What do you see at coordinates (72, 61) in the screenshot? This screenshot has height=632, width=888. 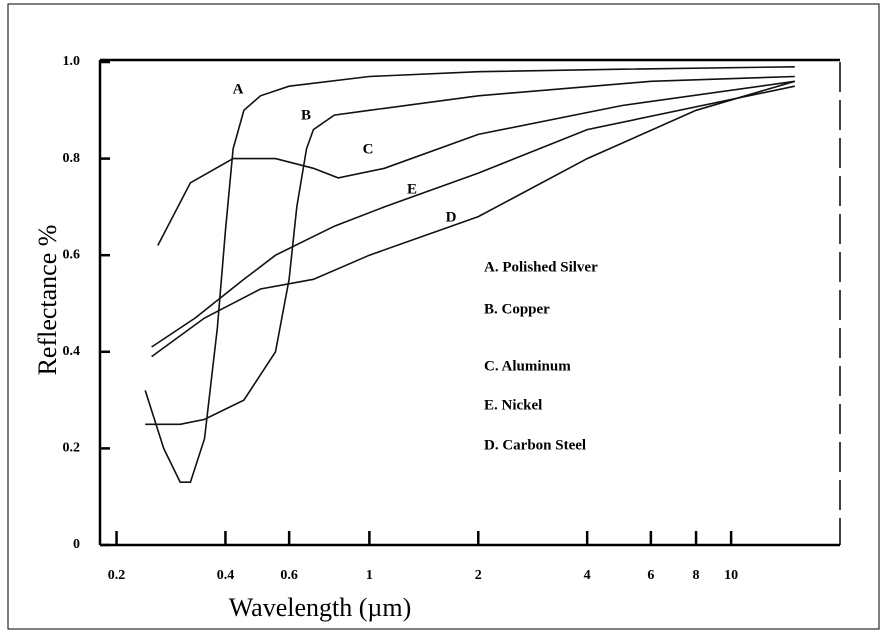 I see `y-tick-label: 1.0` at bounding box center [72, 61].